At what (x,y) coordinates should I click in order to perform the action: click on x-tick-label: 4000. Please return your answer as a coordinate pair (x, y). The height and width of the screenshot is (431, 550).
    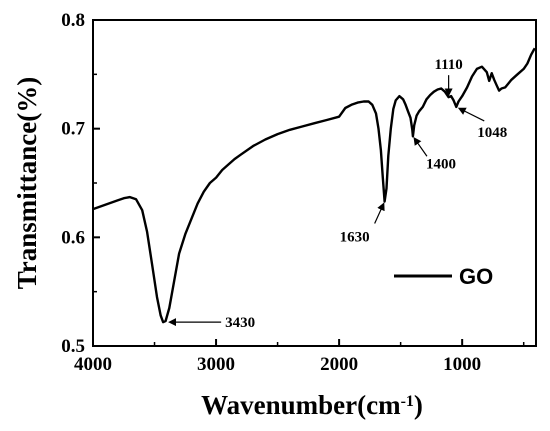
    Looking at the image, I should click on (93, 364).